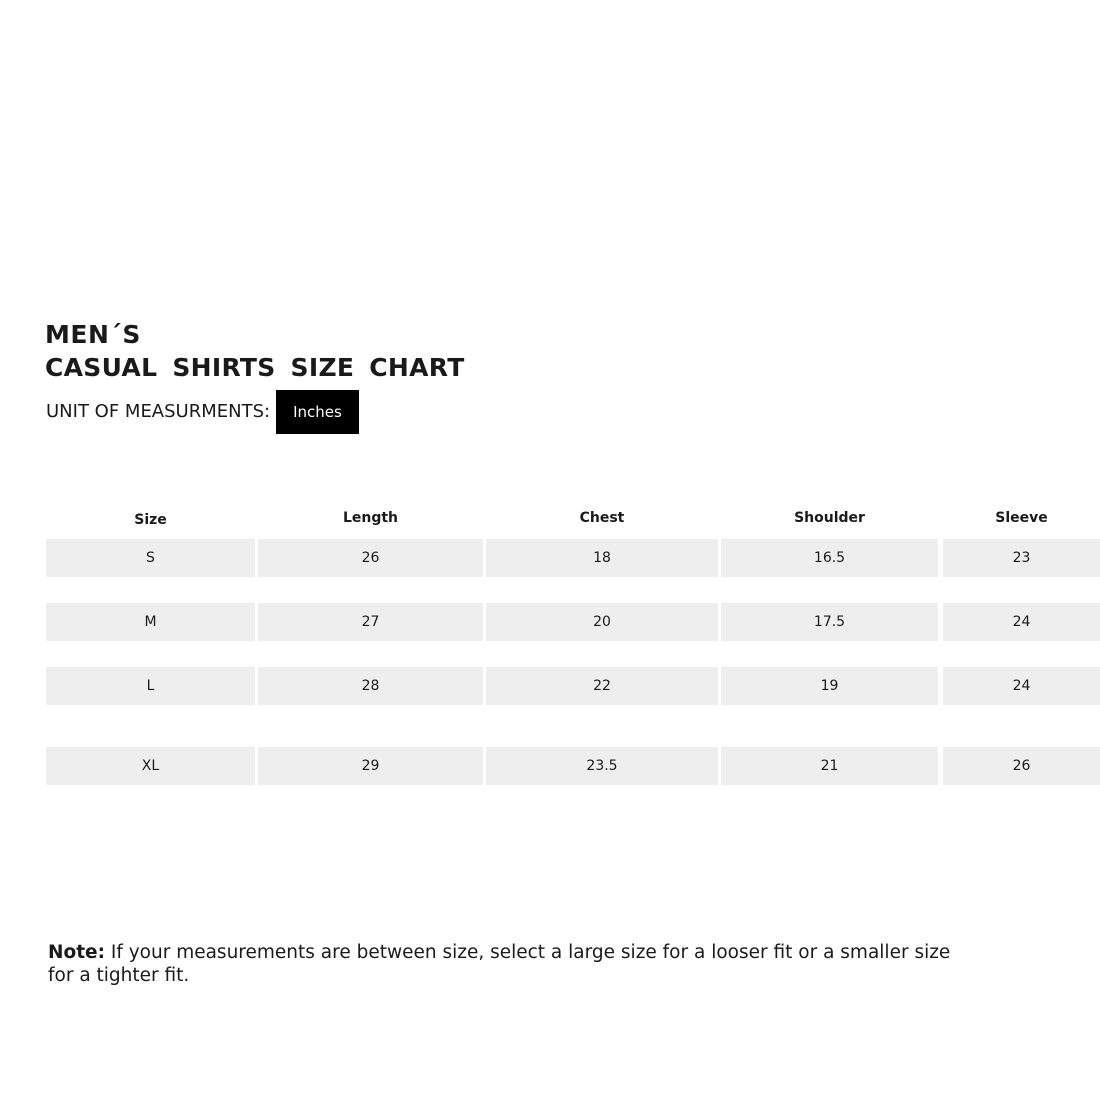 This screenshot has width=1100, height=1100. I want to click on page-title: CASUAL SHIRTS SIZE CHART, so click(255, 367).